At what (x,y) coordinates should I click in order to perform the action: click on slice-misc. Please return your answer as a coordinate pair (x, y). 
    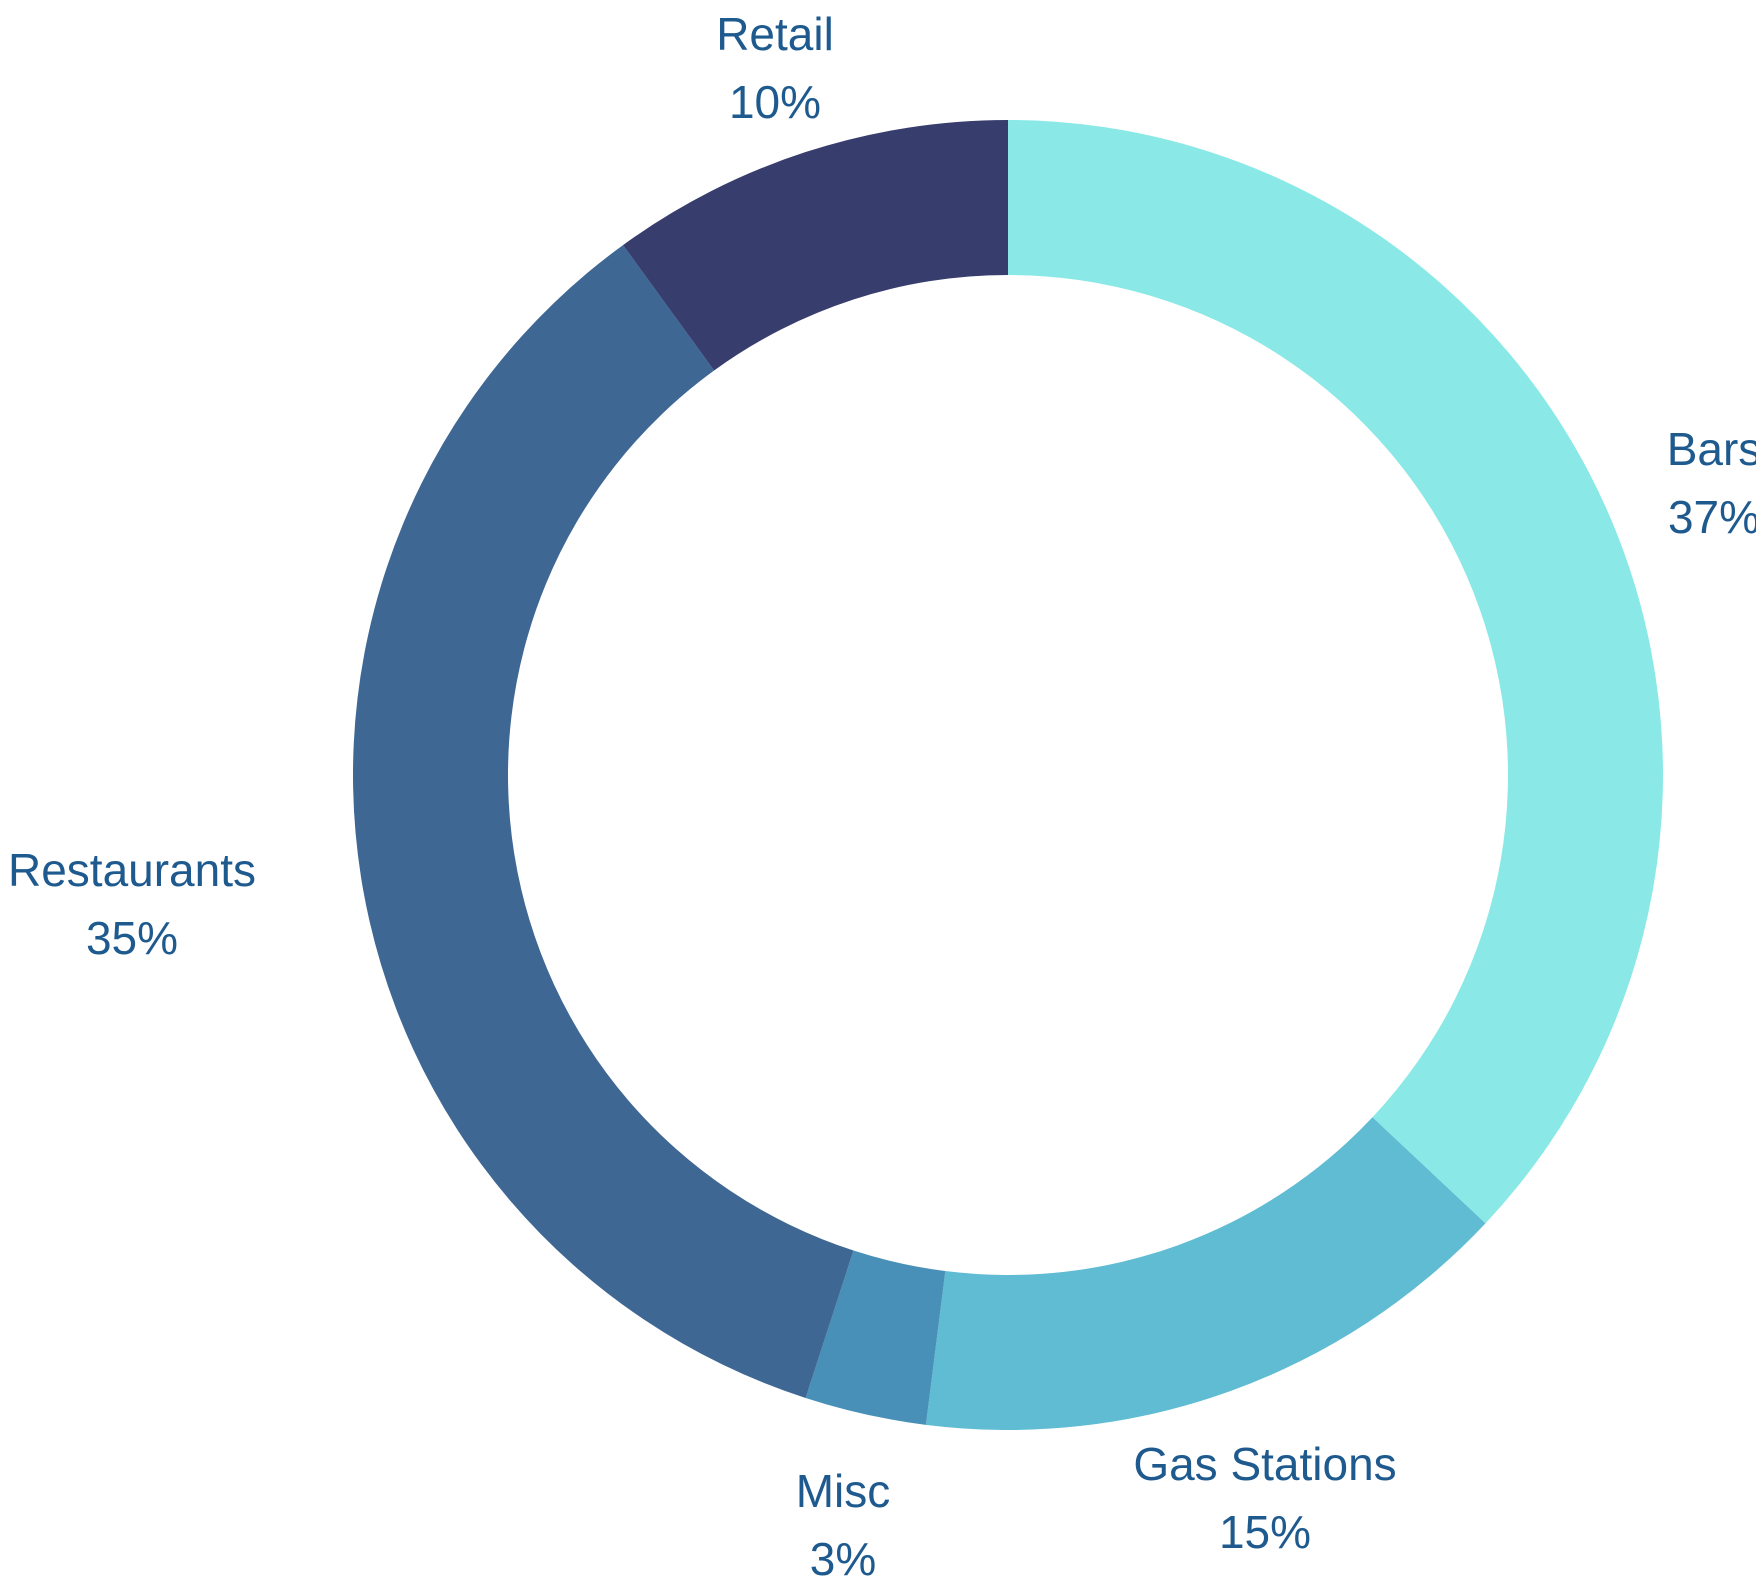
    Looking at the image, I should click on (875, 1337).